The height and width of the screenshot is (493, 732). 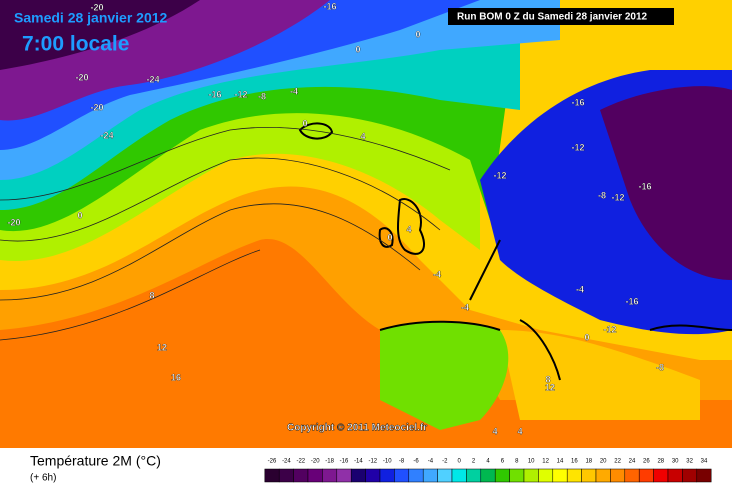 What do you see at coordinates (444, 376) in the screenshot?
I see `iberia` at bounding box center [444, 376].